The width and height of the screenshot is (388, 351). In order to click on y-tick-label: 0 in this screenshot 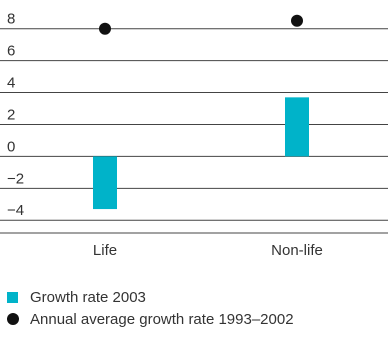, I will do `click(11, 146)`.